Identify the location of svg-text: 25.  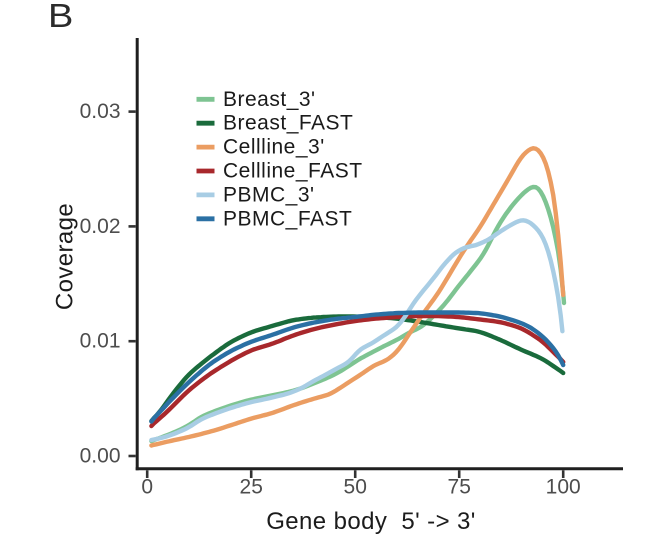
(251, 486).